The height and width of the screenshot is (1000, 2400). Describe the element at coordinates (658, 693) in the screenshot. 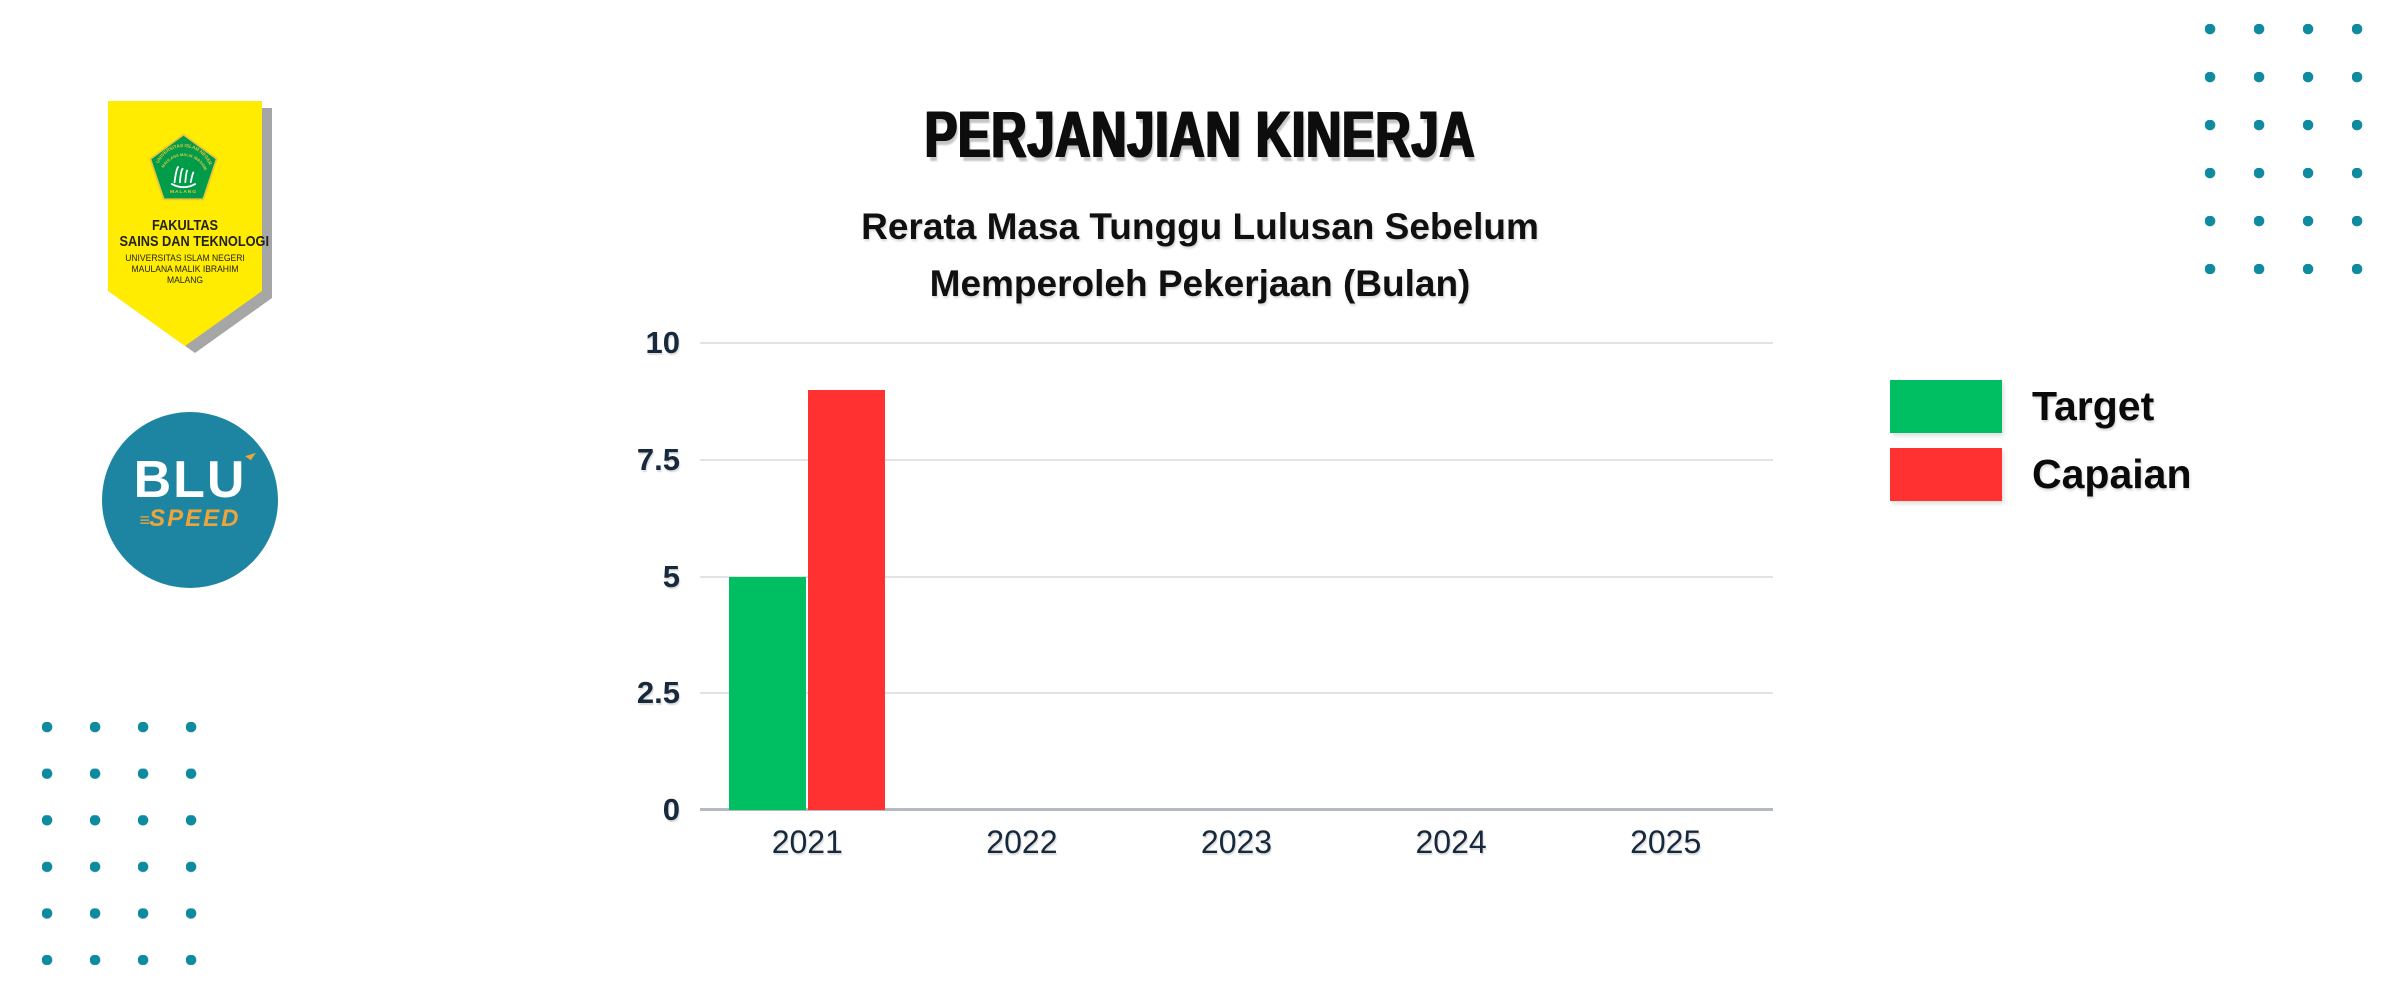

I see `y-tick-label-2.5: 2.5` at that location.